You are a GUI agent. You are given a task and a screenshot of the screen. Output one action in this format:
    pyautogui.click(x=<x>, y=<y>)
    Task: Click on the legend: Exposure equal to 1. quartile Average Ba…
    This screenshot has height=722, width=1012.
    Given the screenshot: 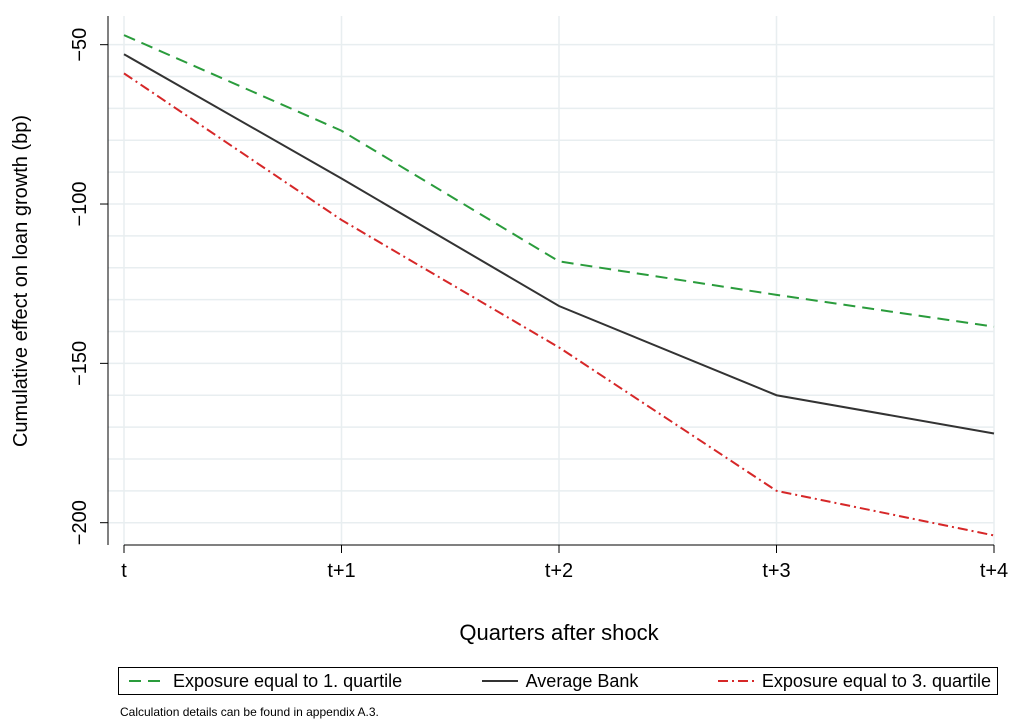 What is the action you would take?
    pyautogui.click(x=558, y=681)
    